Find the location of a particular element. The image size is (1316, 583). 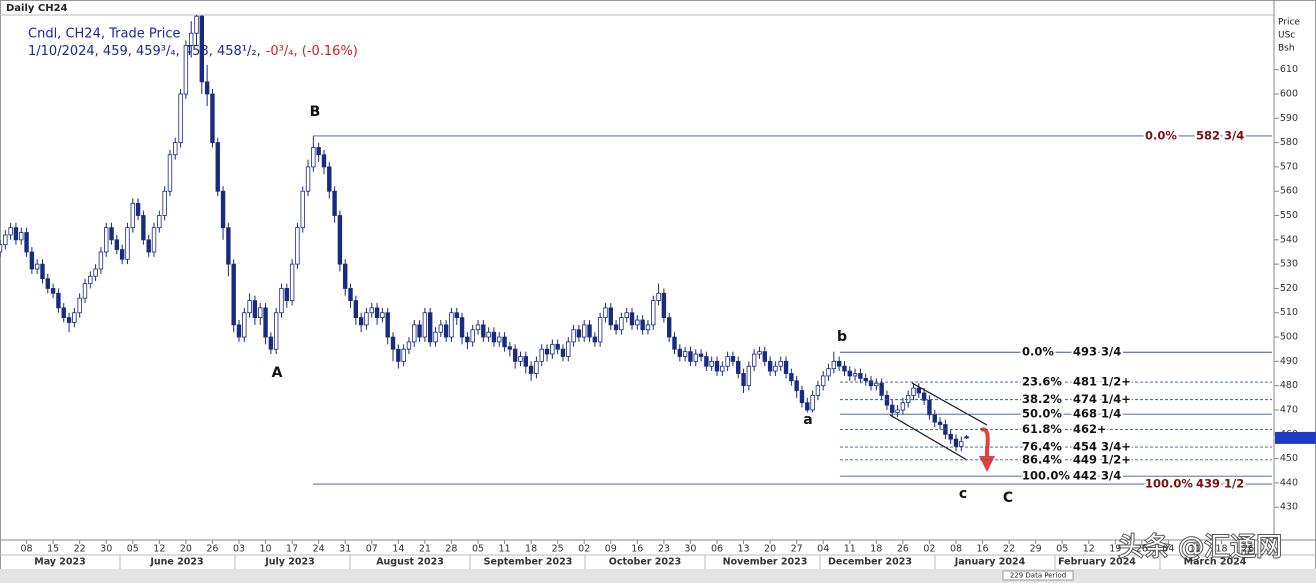

chart-title: Daily CH24 is located at coordinates (37, 8).